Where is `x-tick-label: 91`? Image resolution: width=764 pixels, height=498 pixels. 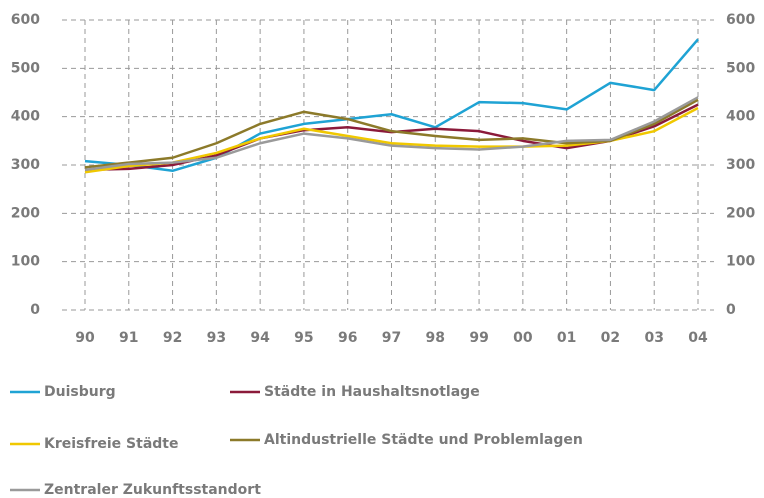 x-tick-label: 91 is located at coordinates (128, 338).